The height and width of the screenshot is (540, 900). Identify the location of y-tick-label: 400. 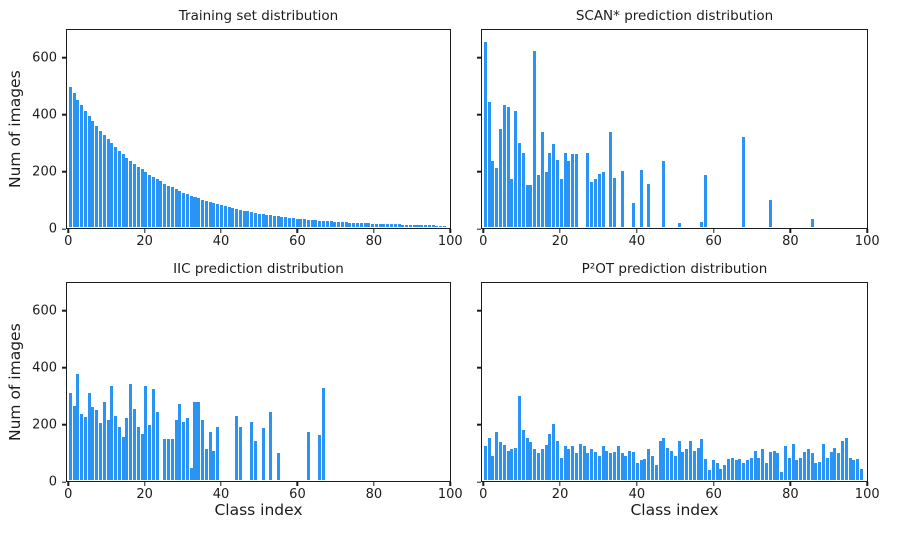
(44, 368).